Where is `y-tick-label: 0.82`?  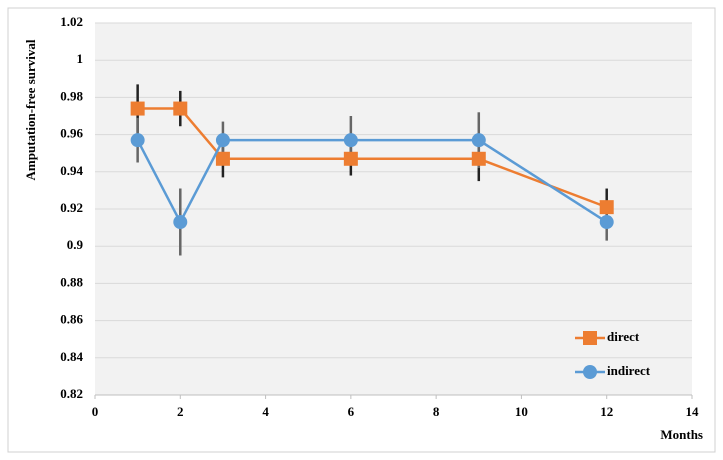 y-tick-label: 0.82 is located at coordinates (71, 393).